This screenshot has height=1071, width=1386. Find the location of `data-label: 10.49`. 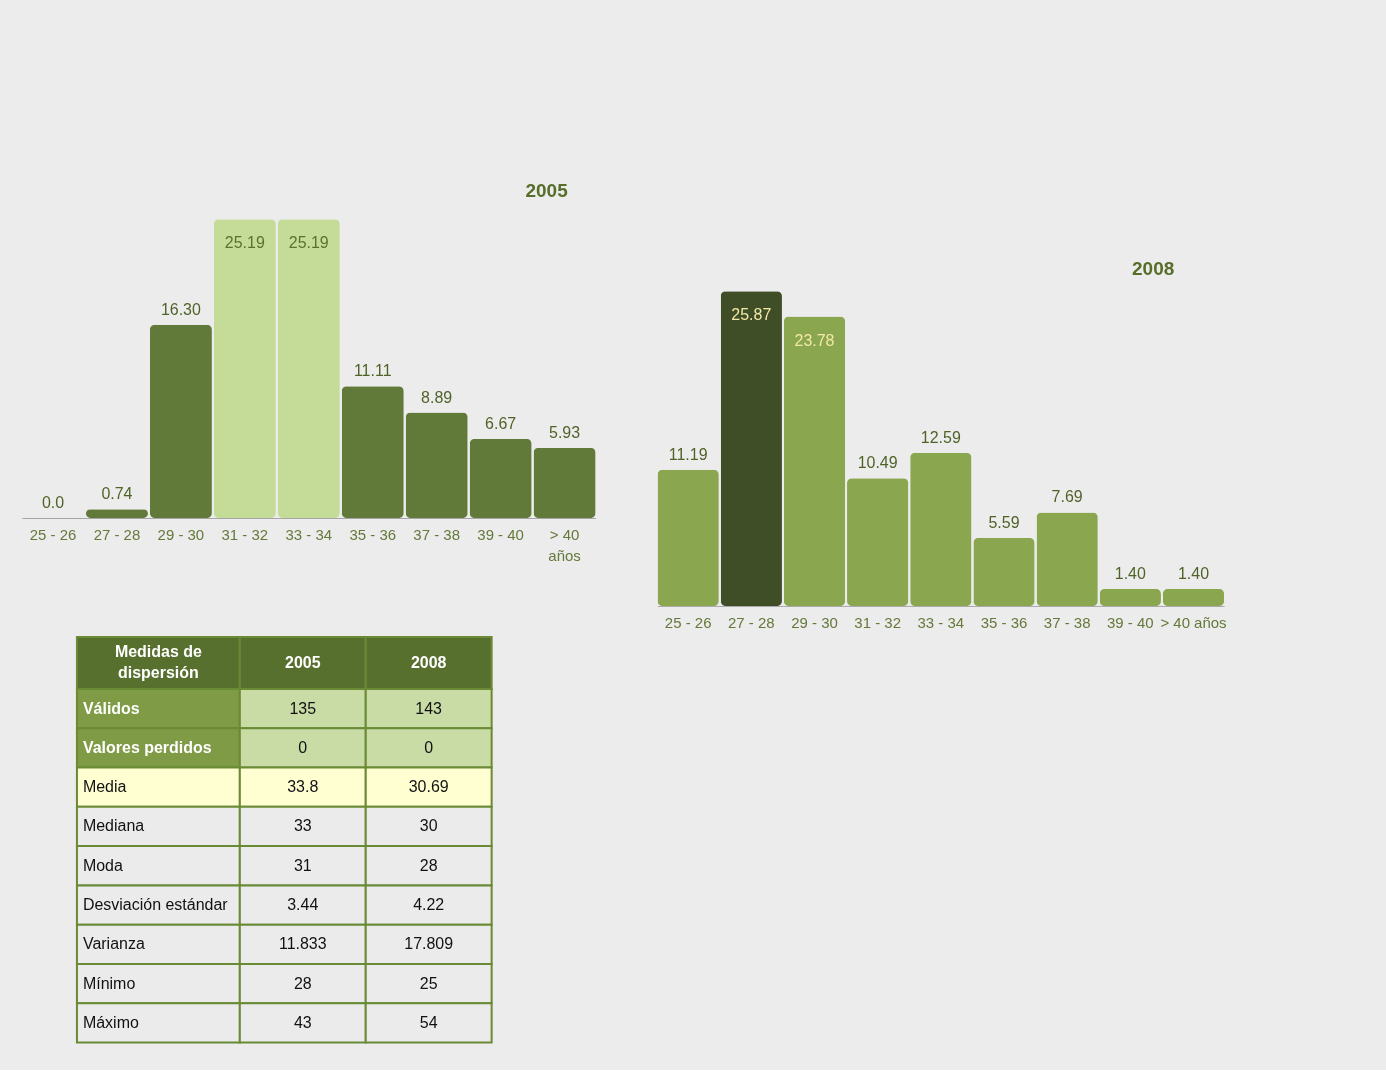

data-label: 10.49 is located at coordinates (877, 463).